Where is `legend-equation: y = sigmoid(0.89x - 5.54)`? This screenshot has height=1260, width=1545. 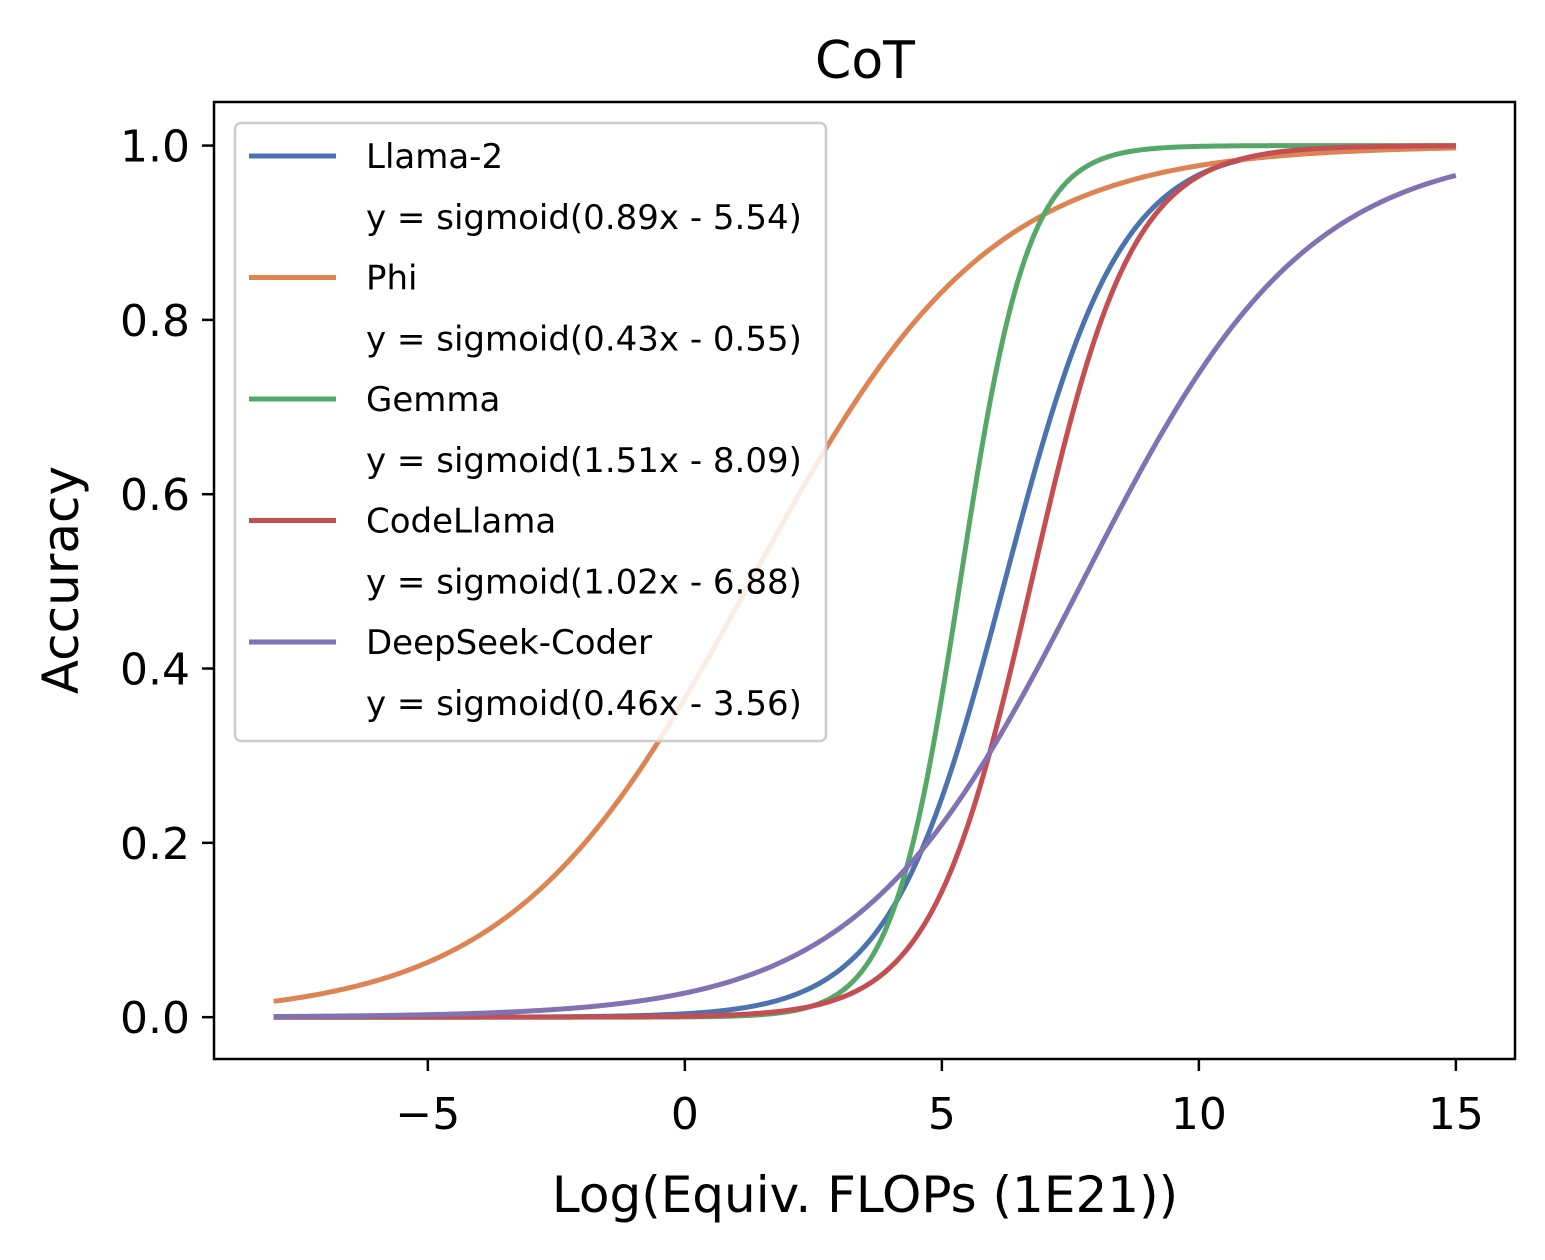 legend-equation: y = sigmoid(0.89x - 5.54) is located at coordinates (584, 218).